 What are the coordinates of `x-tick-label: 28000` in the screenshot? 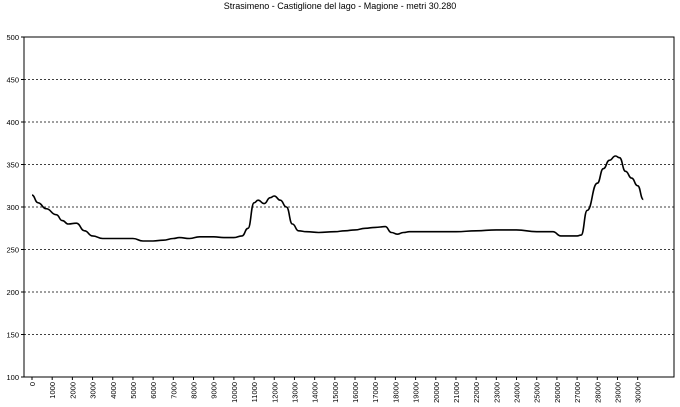 It's located at (597, 392).